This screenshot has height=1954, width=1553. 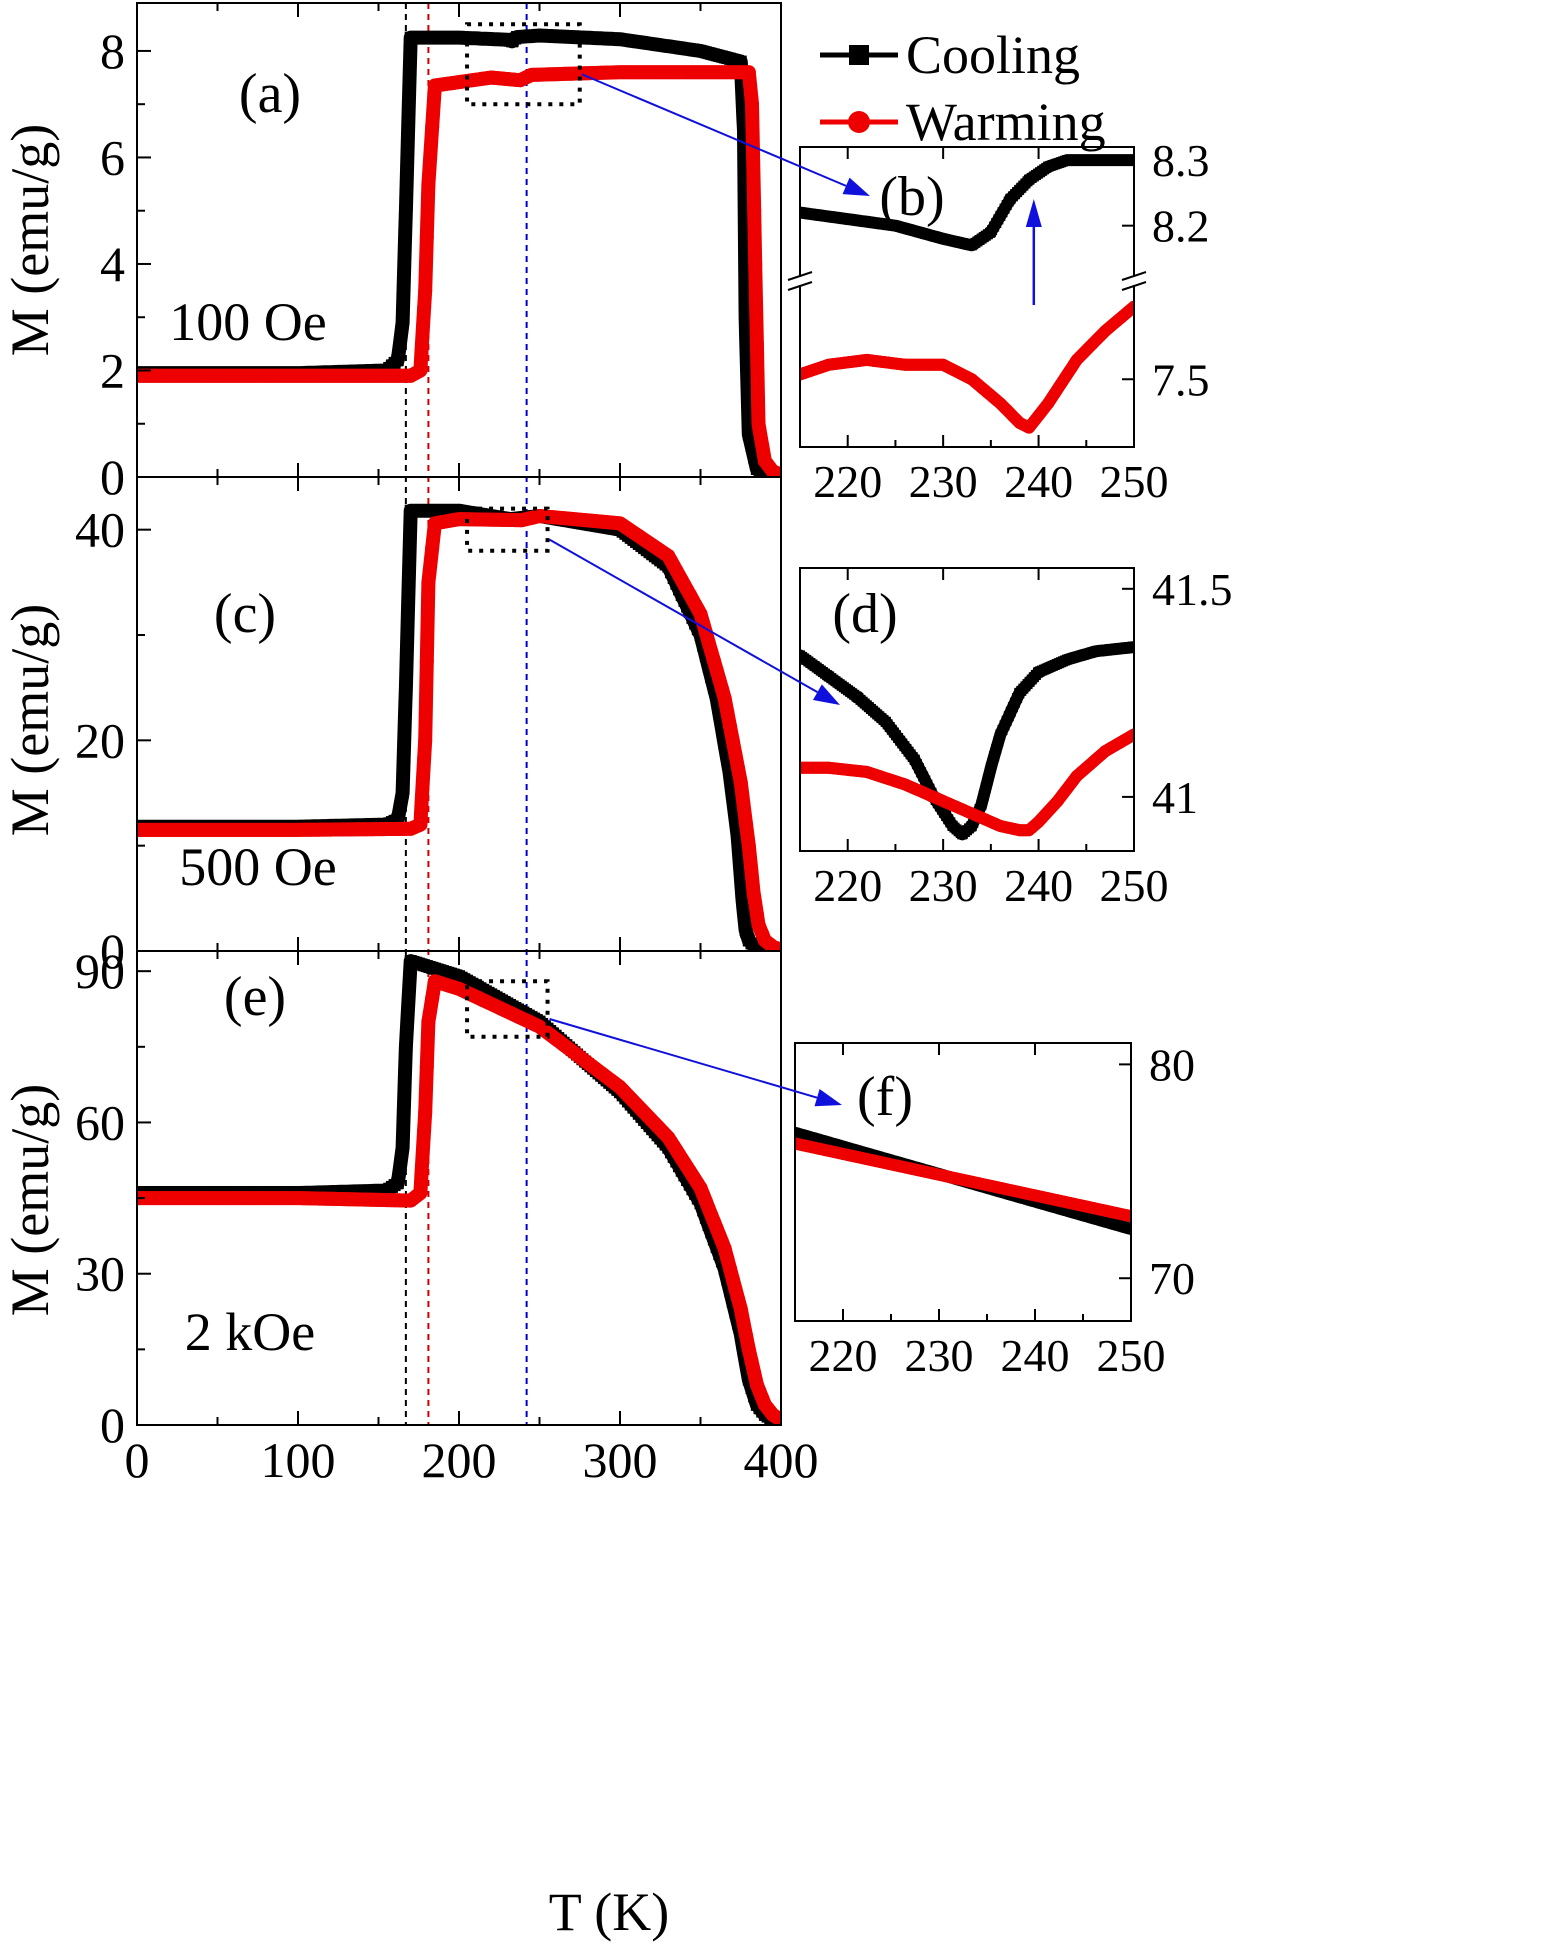 What do you see at coordinates (100, 1122) in the screenshot?
I see `y-tick-label: 60` at bounding box center [100, 1122].